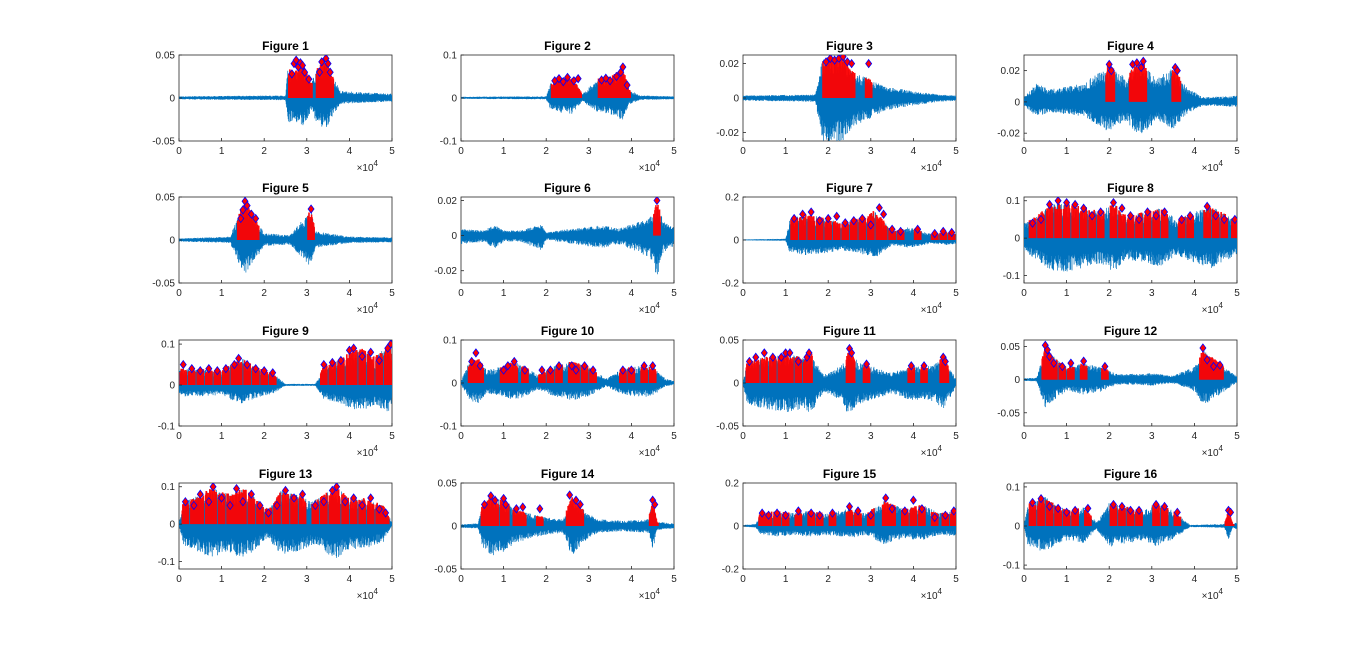  I want to click on subplot-12: 0 1 2 3 4 5 ×10⁴ 0.05 0 -0.05 Figure 12, so click(1118, 391).